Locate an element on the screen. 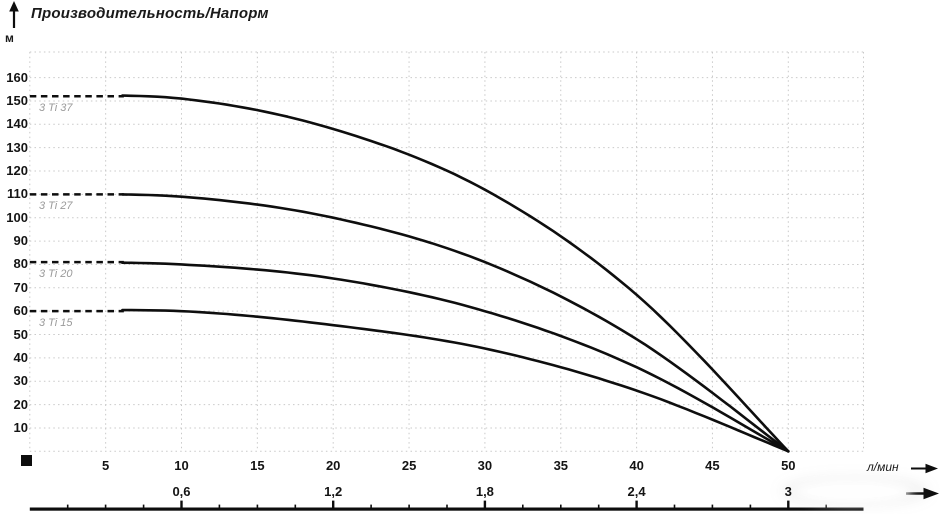 This screenshot has width=940, height=514. y-tick-label: 130 is located at coordinates (17, 147).